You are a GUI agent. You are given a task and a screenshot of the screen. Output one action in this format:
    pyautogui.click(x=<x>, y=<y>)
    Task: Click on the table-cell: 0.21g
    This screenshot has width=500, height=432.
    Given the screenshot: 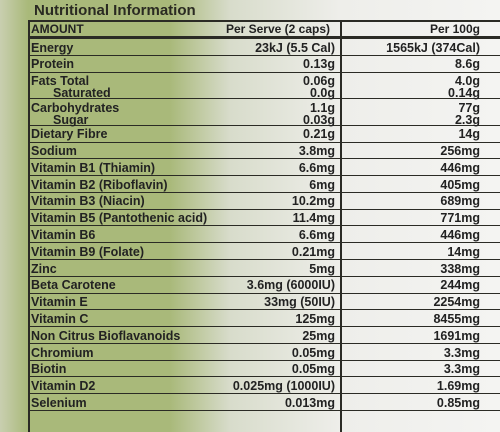 What is the action you would take?
    pyautogui.click(x=319, y=134)
    